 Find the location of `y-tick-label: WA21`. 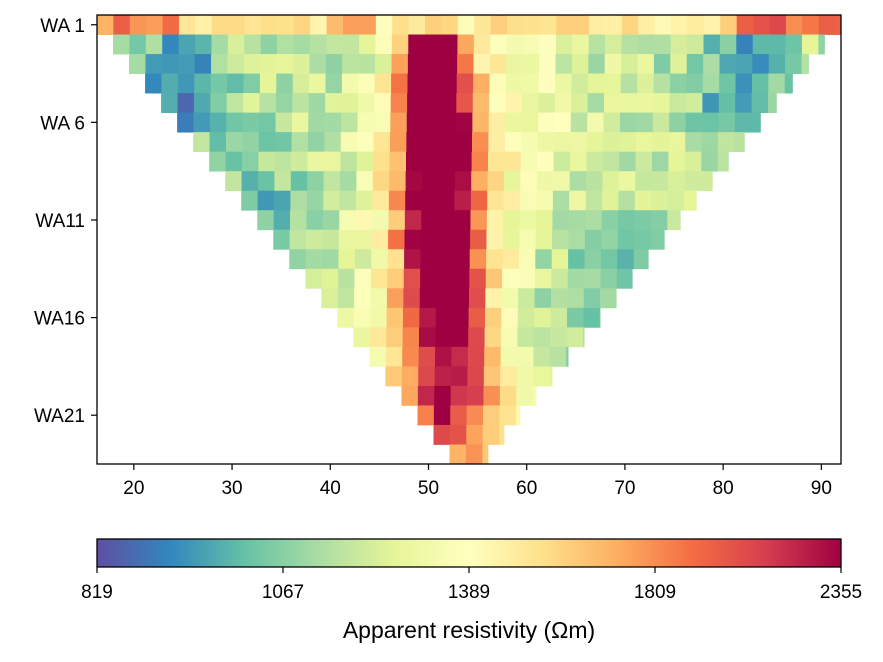

y-tick-label: WA21 is located at coordinates (59, 416).